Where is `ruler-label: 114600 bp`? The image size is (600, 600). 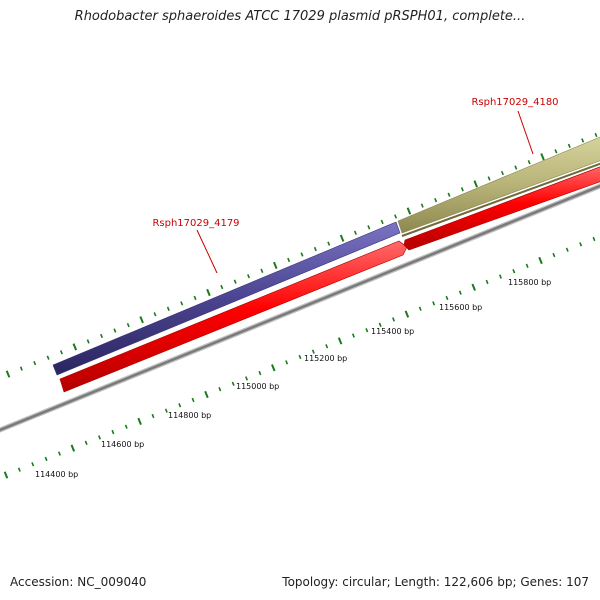
ruler-label: 114600 bp is located at coordinates (122, 444).